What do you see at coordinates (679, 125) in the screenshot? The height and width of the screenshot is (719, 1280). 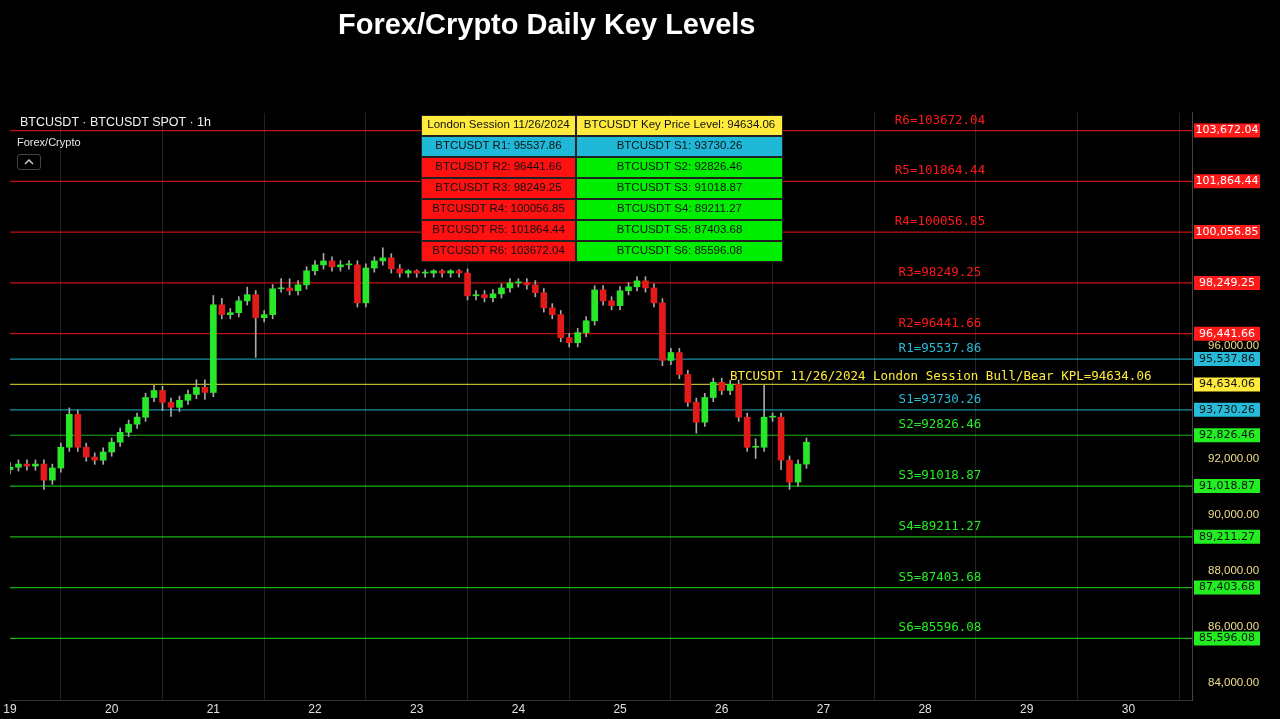 I see `annotation: BTCUSDT Key Price Level: 94634.06` at bounding box center [679, 125].